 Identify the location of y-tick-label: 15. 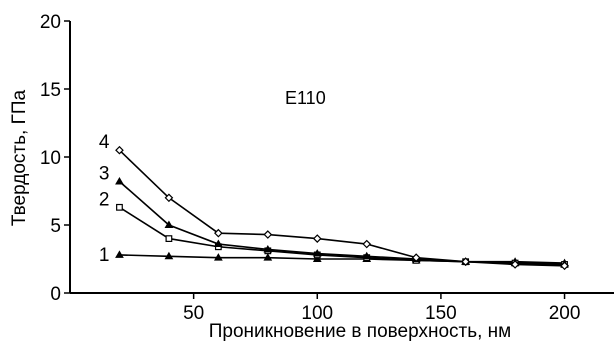
(50, 90).